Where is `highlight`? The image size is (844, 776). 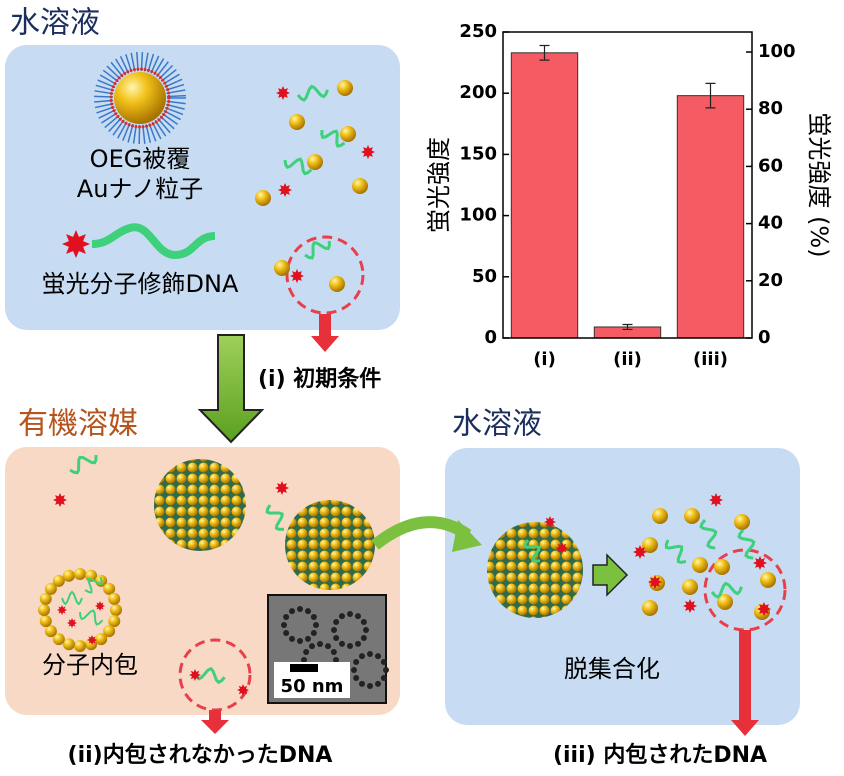
highlight is located at coordinates (745, 590).